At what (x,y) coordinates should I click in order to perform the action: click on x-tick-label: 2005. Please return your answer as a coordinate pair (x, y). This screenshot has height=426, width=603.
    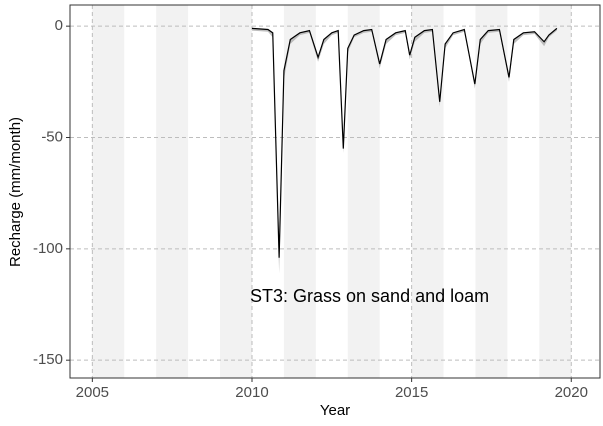
    Looking at the image, I should click on (92, 392).